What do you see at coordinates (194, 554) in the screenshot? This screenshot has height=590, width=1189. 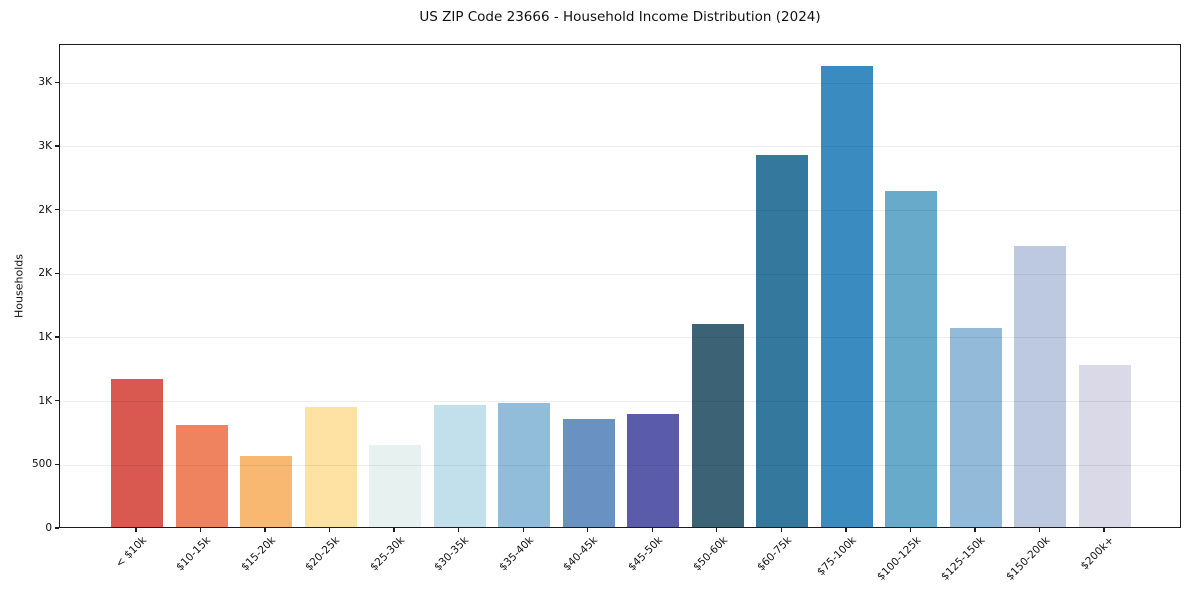 I see `x-tick-label: $10-15k` at bounding box center [194, 554].